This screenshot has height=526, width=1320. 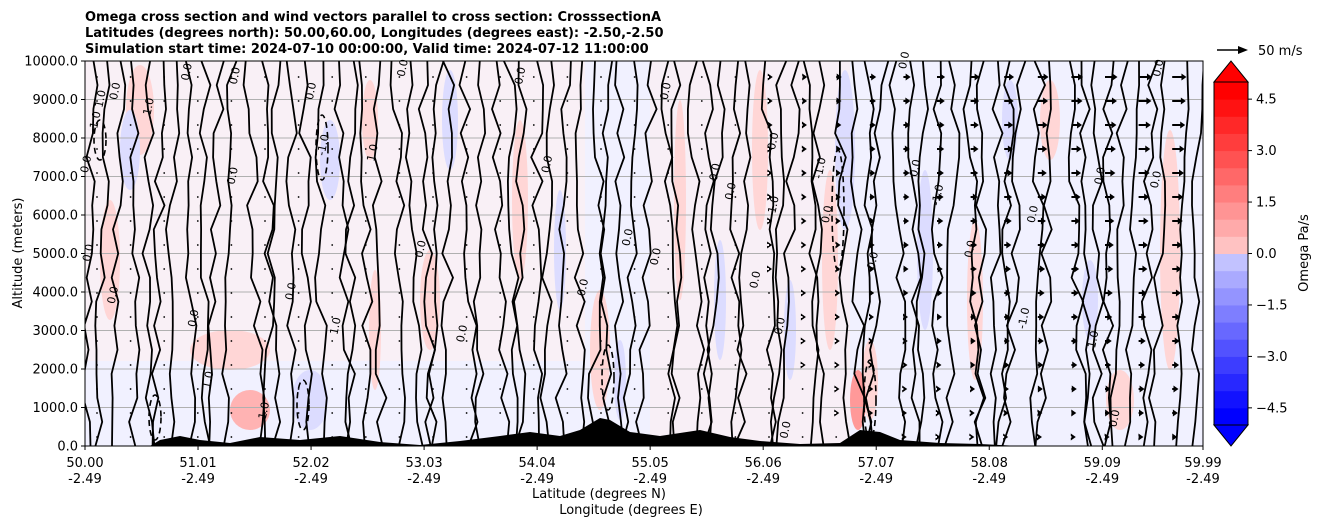 I want to click on colorbar-segment, so click(x=1231, y=245).